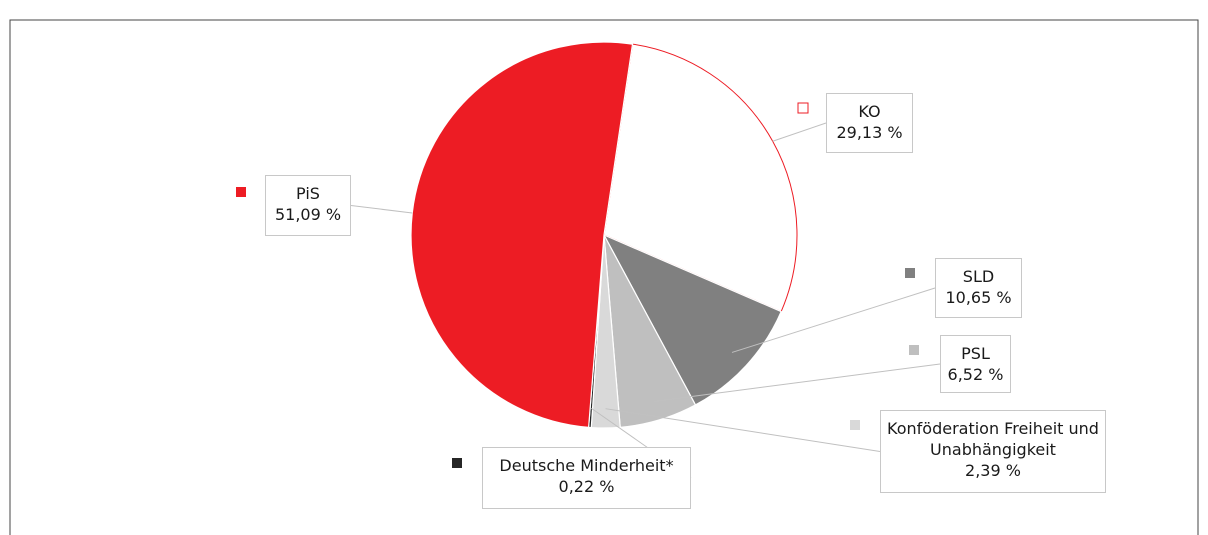  I want to click on category-name: KO, so click(869, 111).